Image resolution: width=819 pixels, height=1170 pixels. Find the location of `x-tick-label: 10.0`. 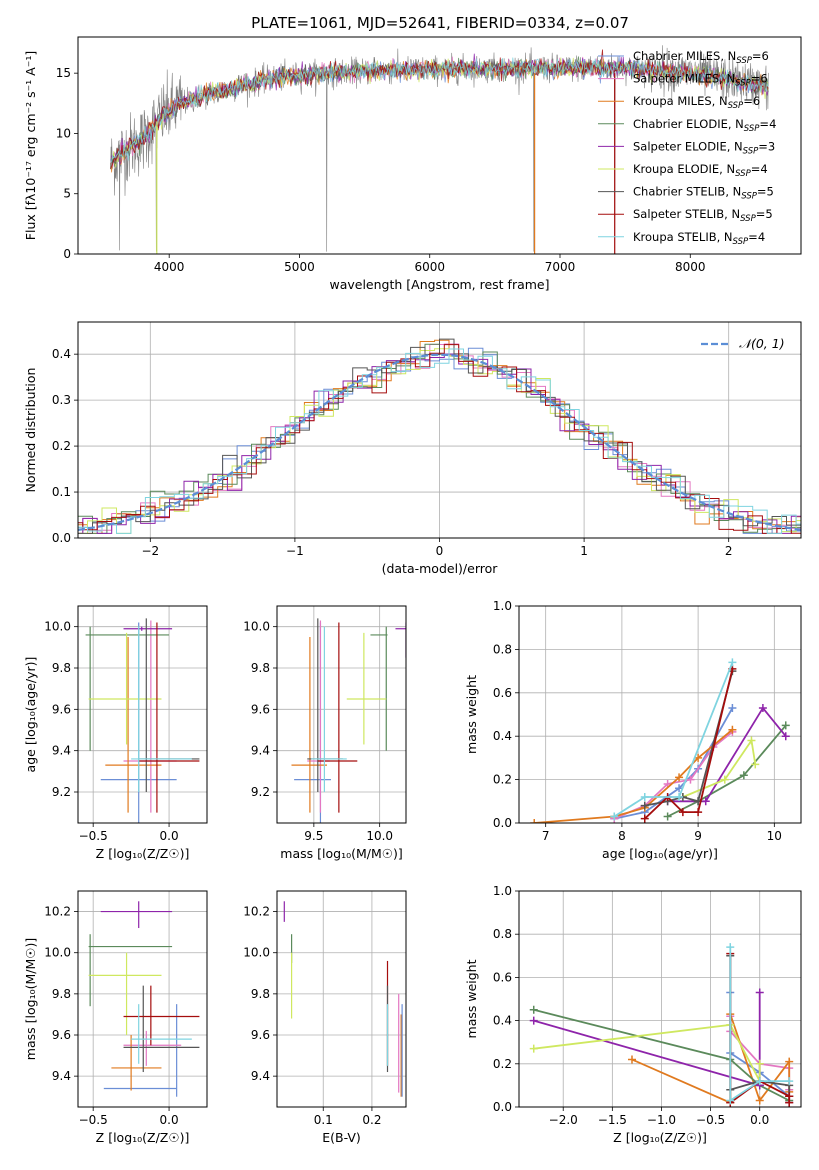

x-tick-label: 10.0 is located at coordinates (379, 836).